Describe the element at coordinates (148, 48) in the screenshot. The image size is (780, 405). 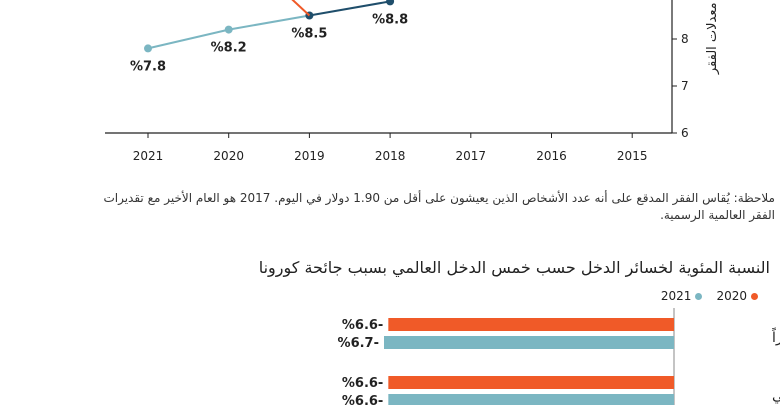
I see `data-point-2021-s0` at that location.